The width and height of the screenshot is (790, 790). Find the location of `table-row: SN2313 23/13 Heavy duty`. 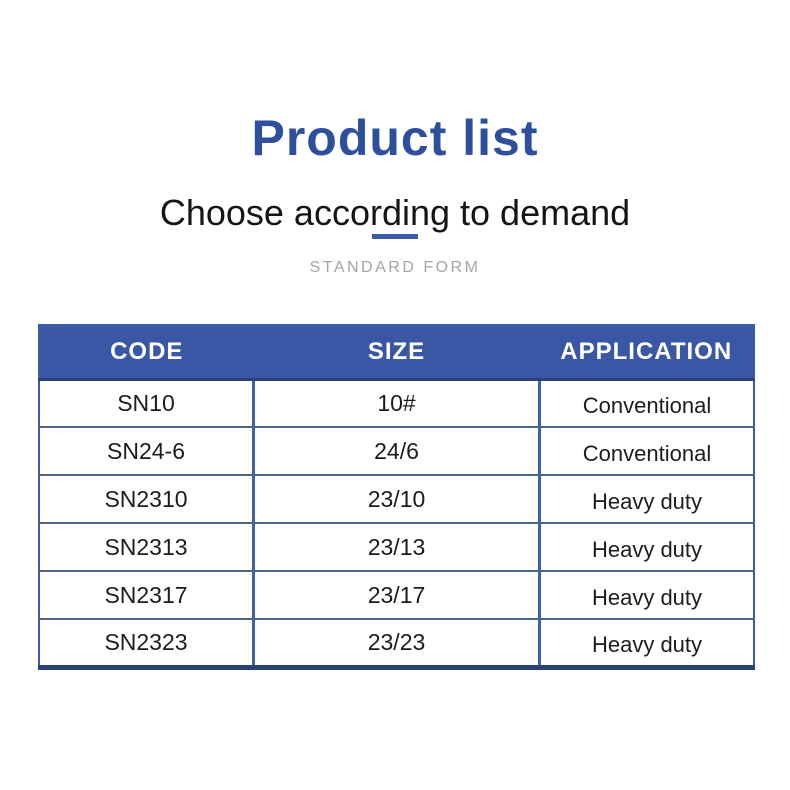

table-row: SN2313 23/13 Heavy duty is located at coordinates (396, 546).